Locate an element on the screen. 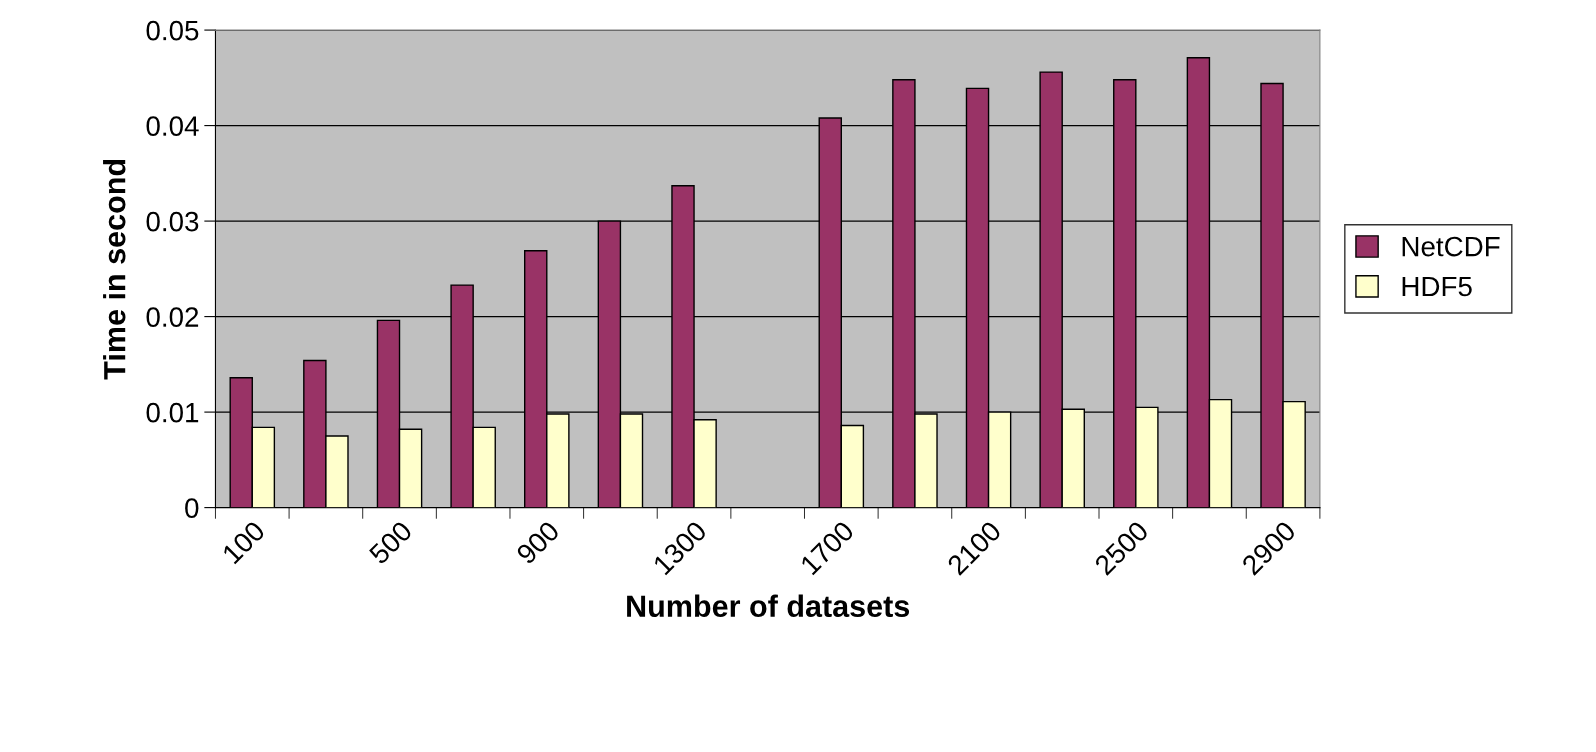  x-tick-label: 500 is located at coordinates (391, 542).